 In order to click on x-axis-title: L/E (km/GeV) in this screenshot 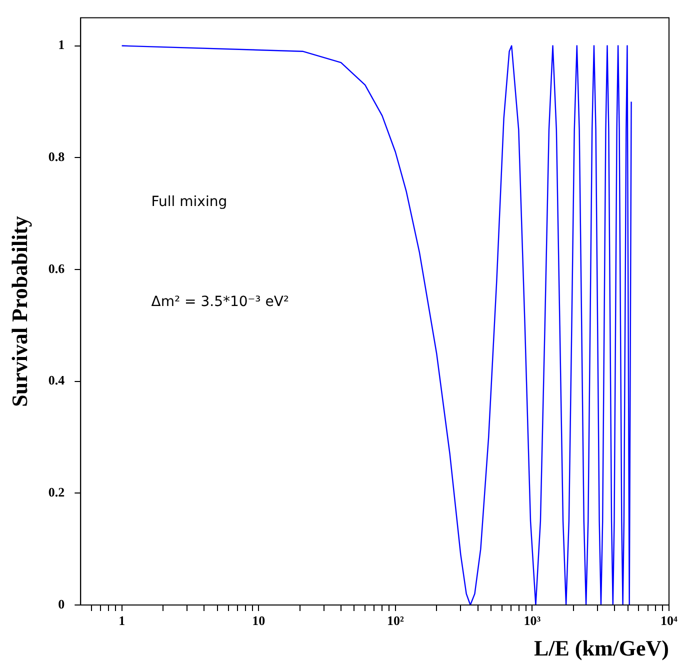, I will do `click(601, 647)`.